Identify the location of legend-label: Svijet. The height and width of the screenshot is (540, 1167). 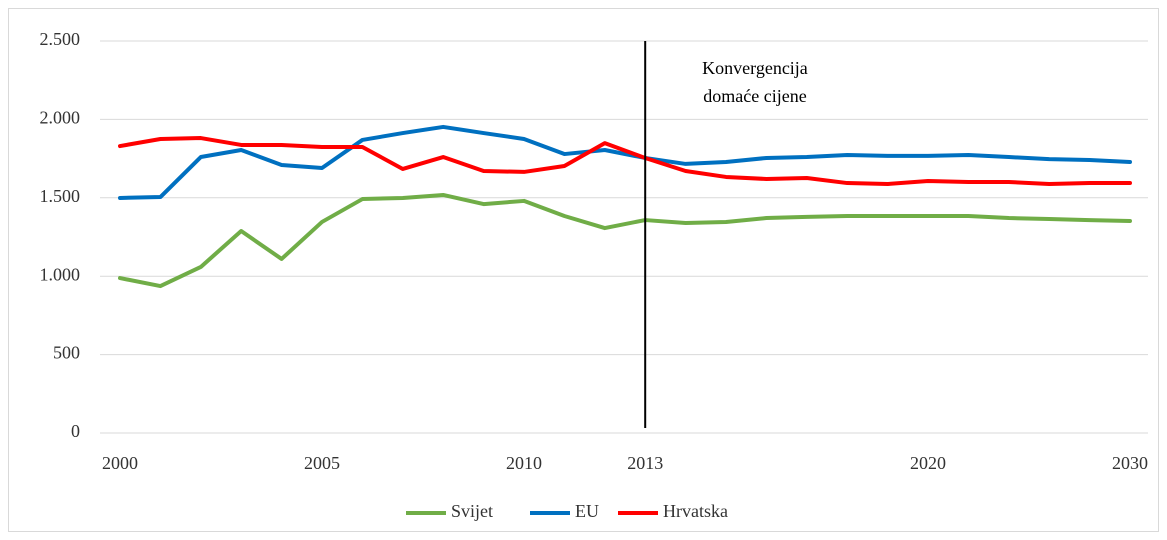
(472, 511).